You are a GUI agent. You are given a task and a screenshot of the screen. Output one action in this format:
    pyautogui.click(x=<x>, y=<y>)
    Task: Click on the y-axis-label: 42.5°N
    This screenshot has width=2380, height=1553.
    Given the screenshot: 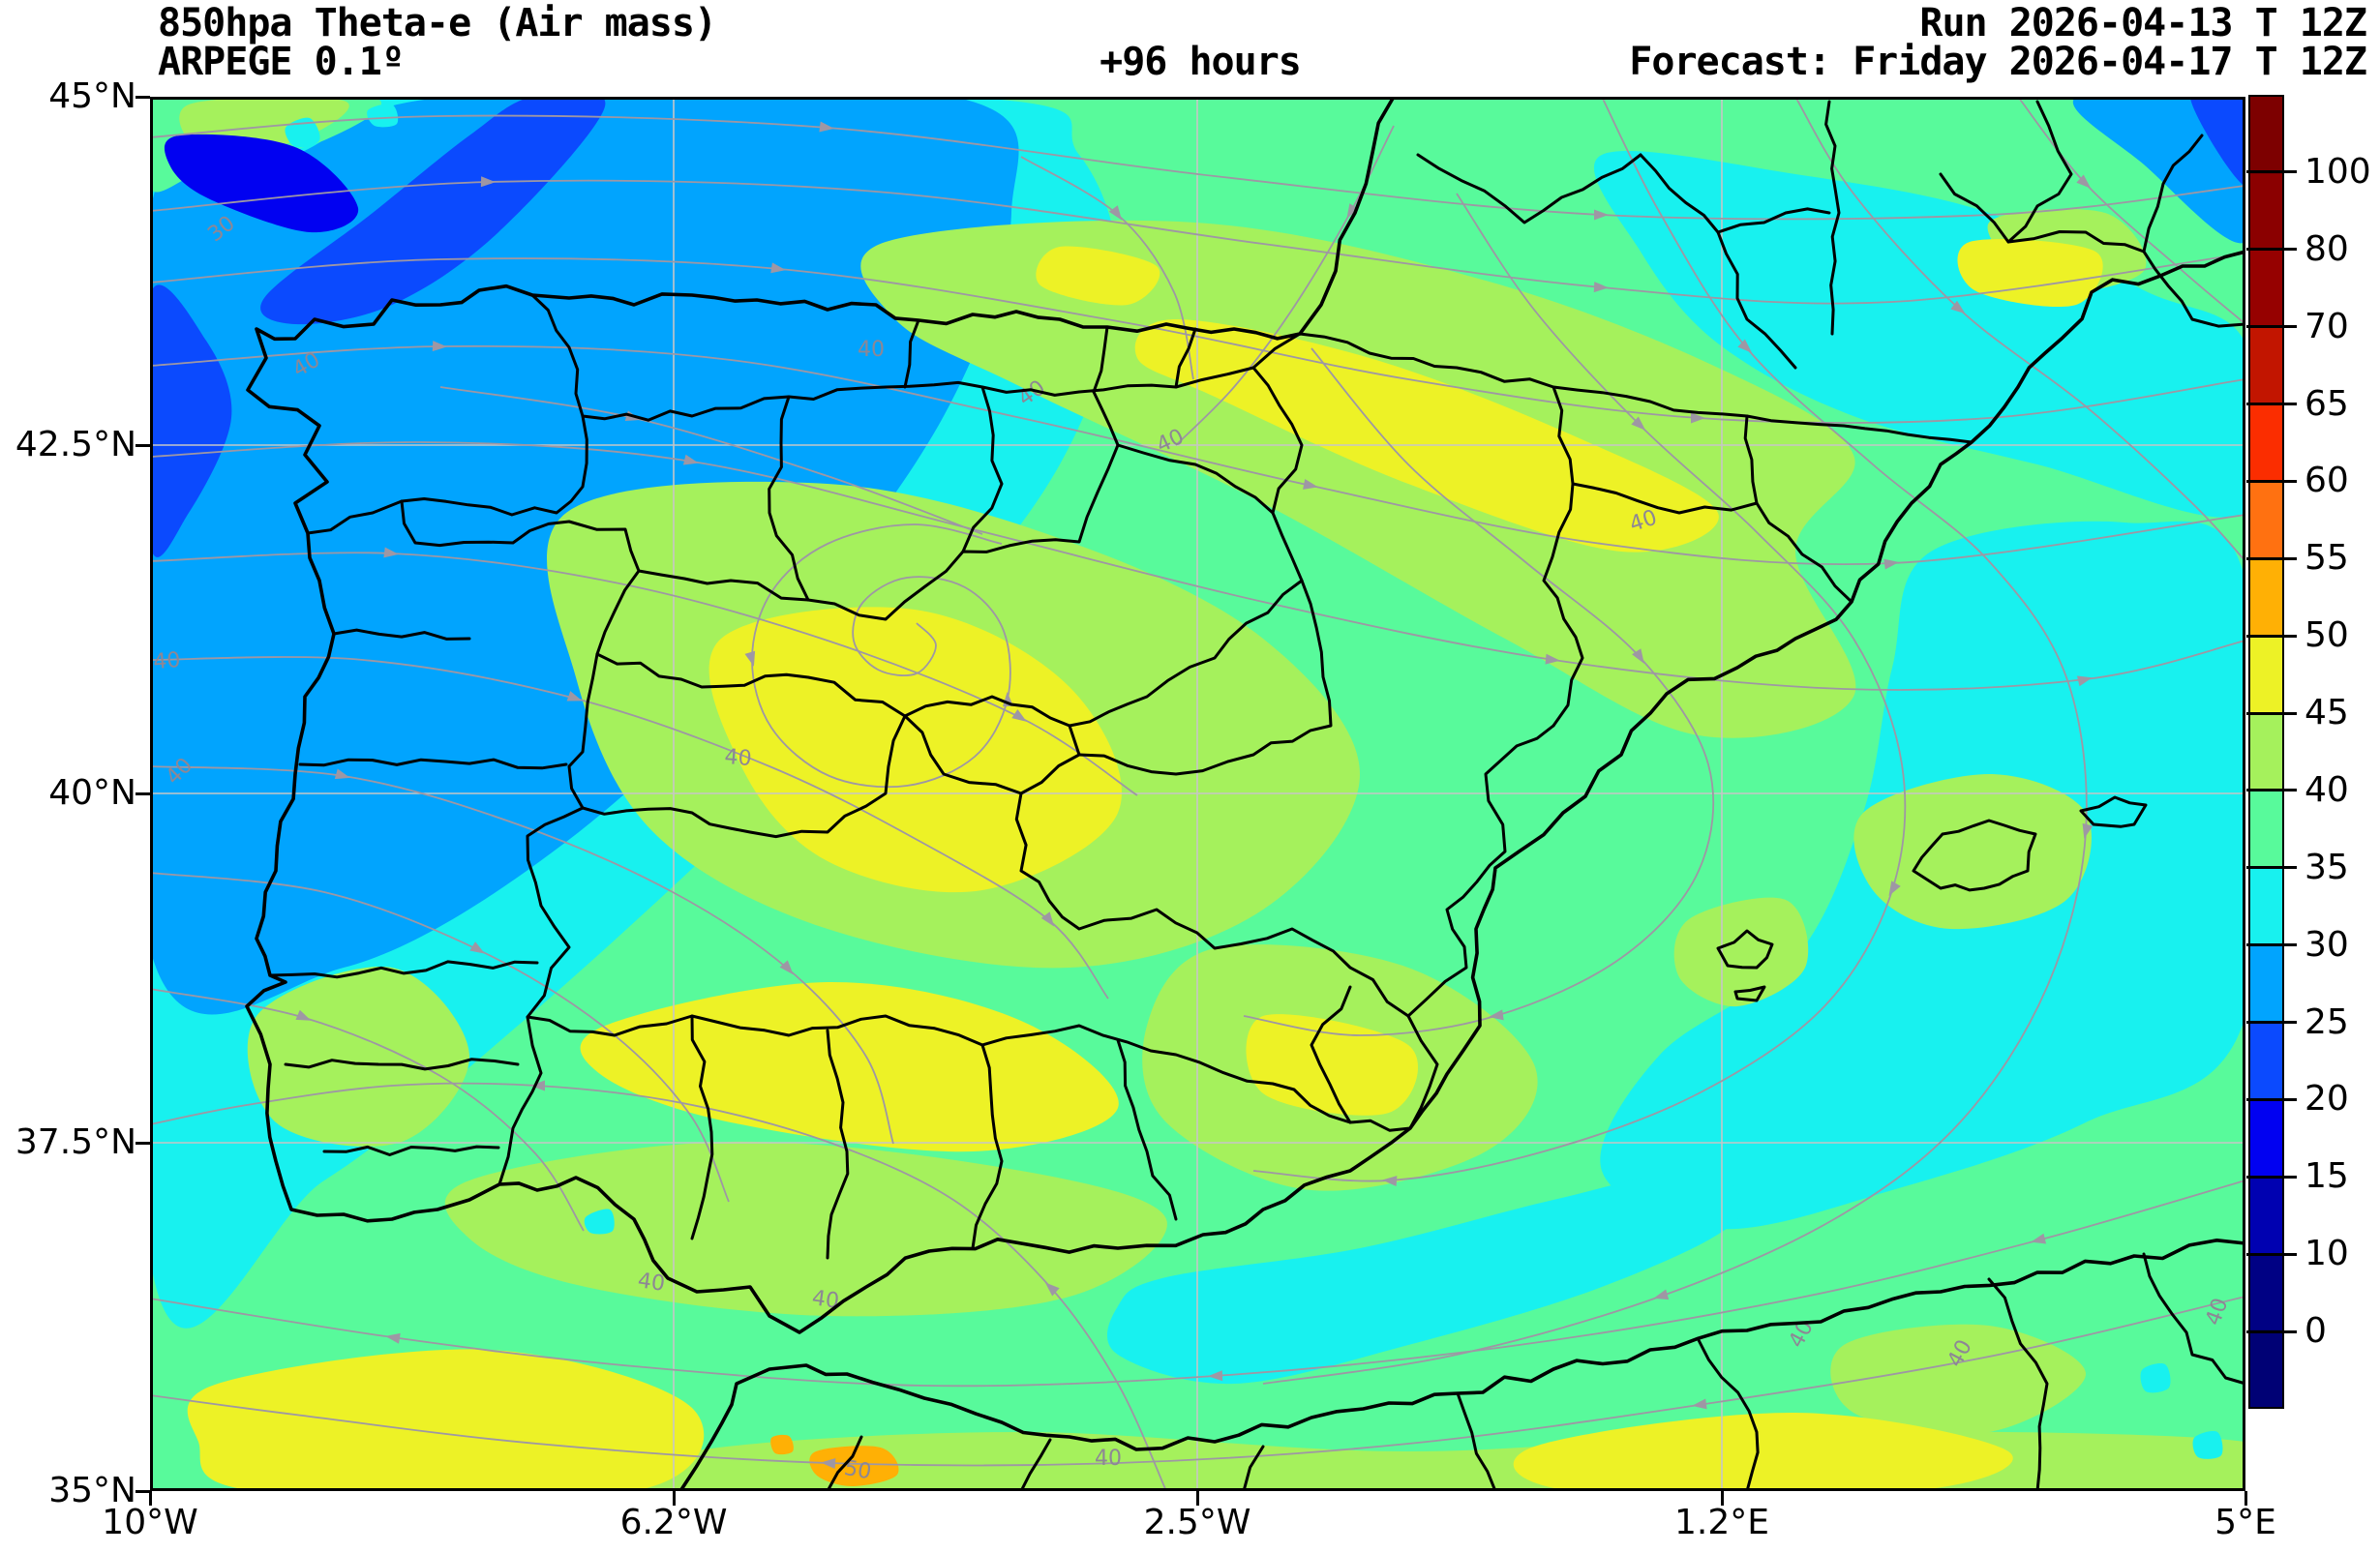 What is the action you would take?
    pyautogui.click(x=75, y=444)
    